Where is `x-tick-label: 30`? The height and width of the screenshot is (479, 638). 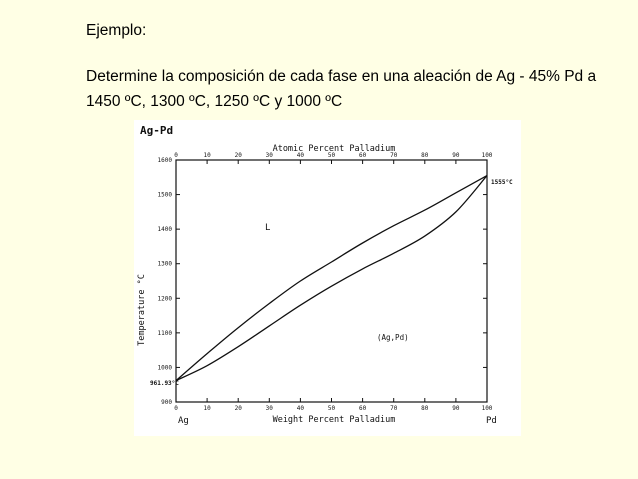
x-tick-label: 30 is located at coordinates (270, 408).